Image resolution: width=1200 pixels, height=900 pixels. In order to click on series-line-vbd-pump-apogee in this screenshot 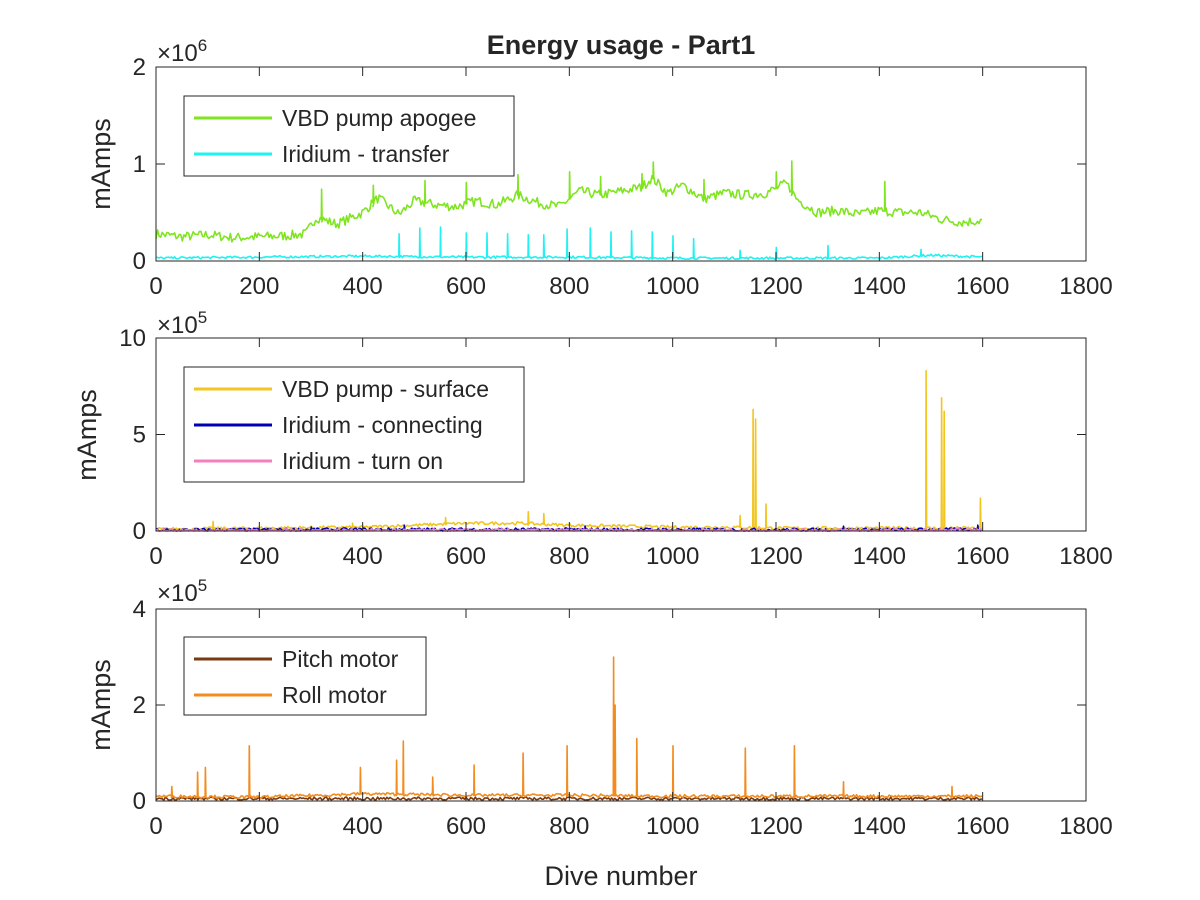, I will do `click(569, 201)`.